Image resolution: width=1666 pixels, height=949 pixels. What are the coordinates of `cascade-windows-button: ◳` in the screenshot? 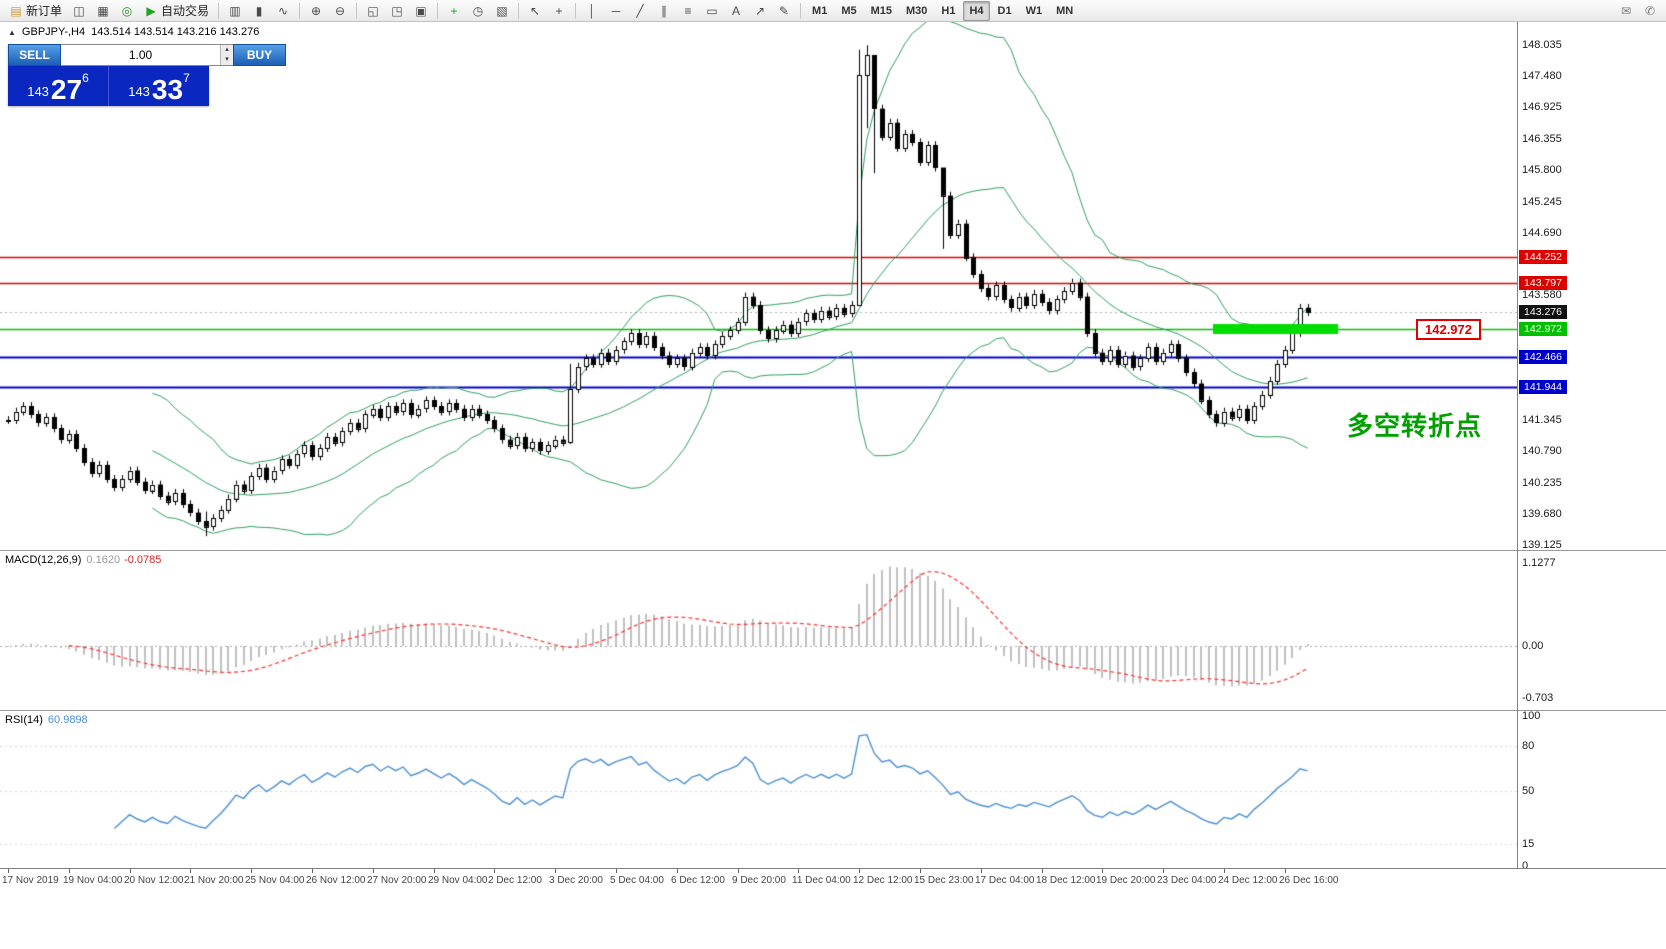 It's located at (397, 11).